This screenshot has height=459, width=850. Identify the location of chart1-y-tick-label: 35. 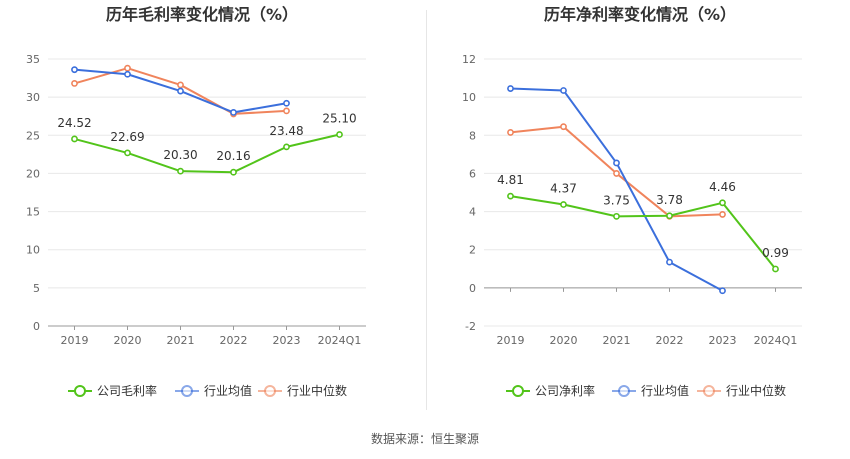
(33, 59).